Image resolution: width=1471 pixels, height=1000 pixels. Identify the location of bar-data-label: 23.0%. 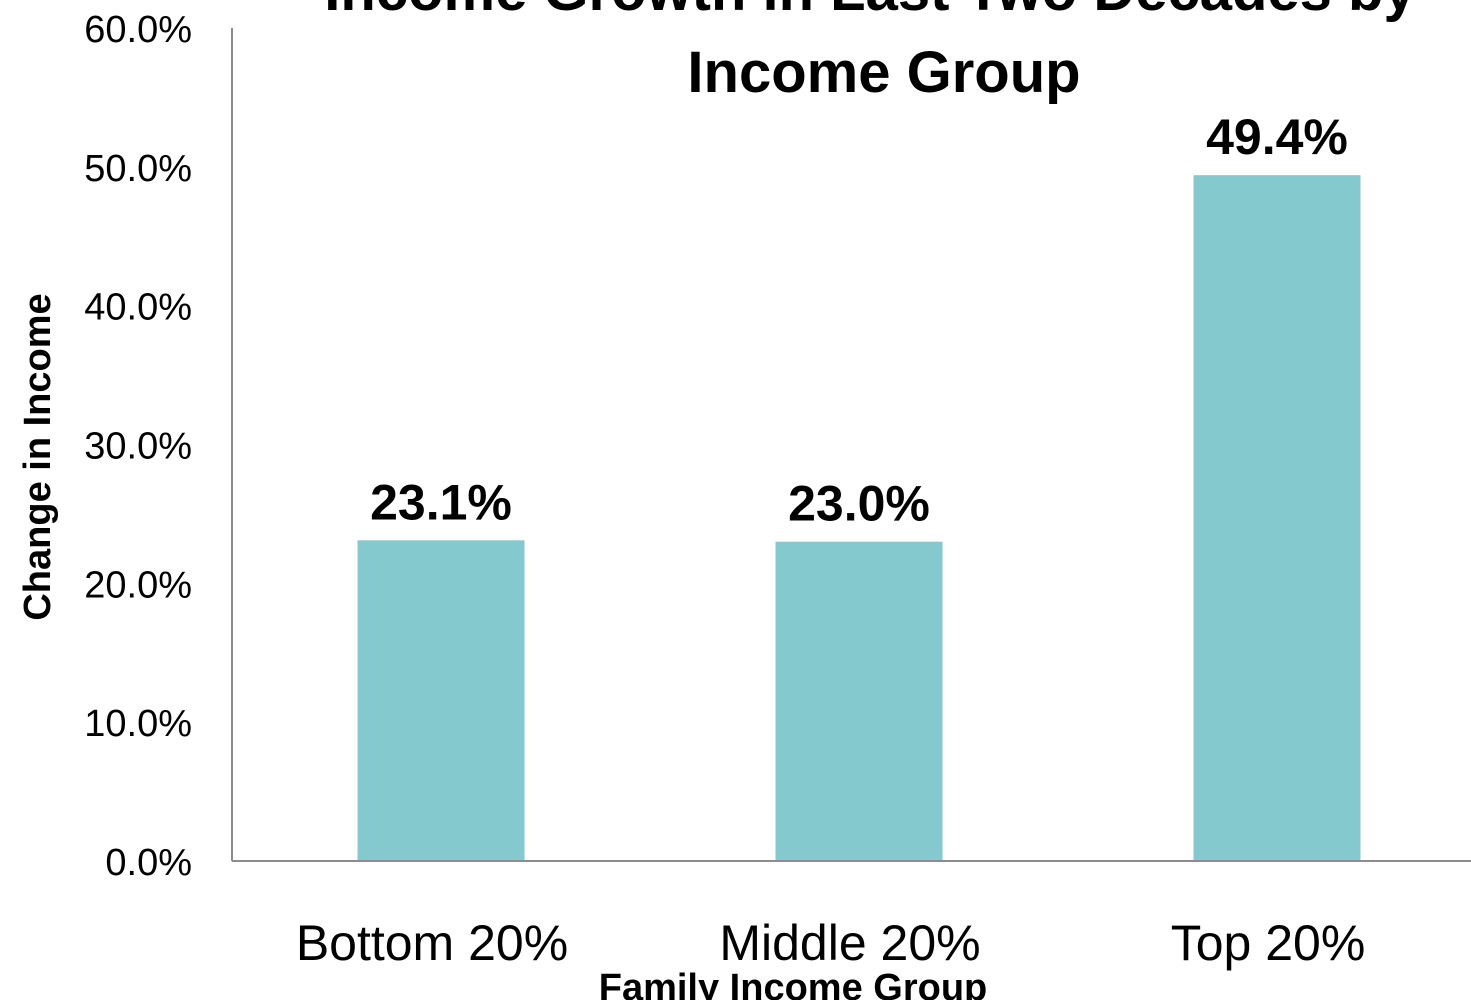
(859, 504).